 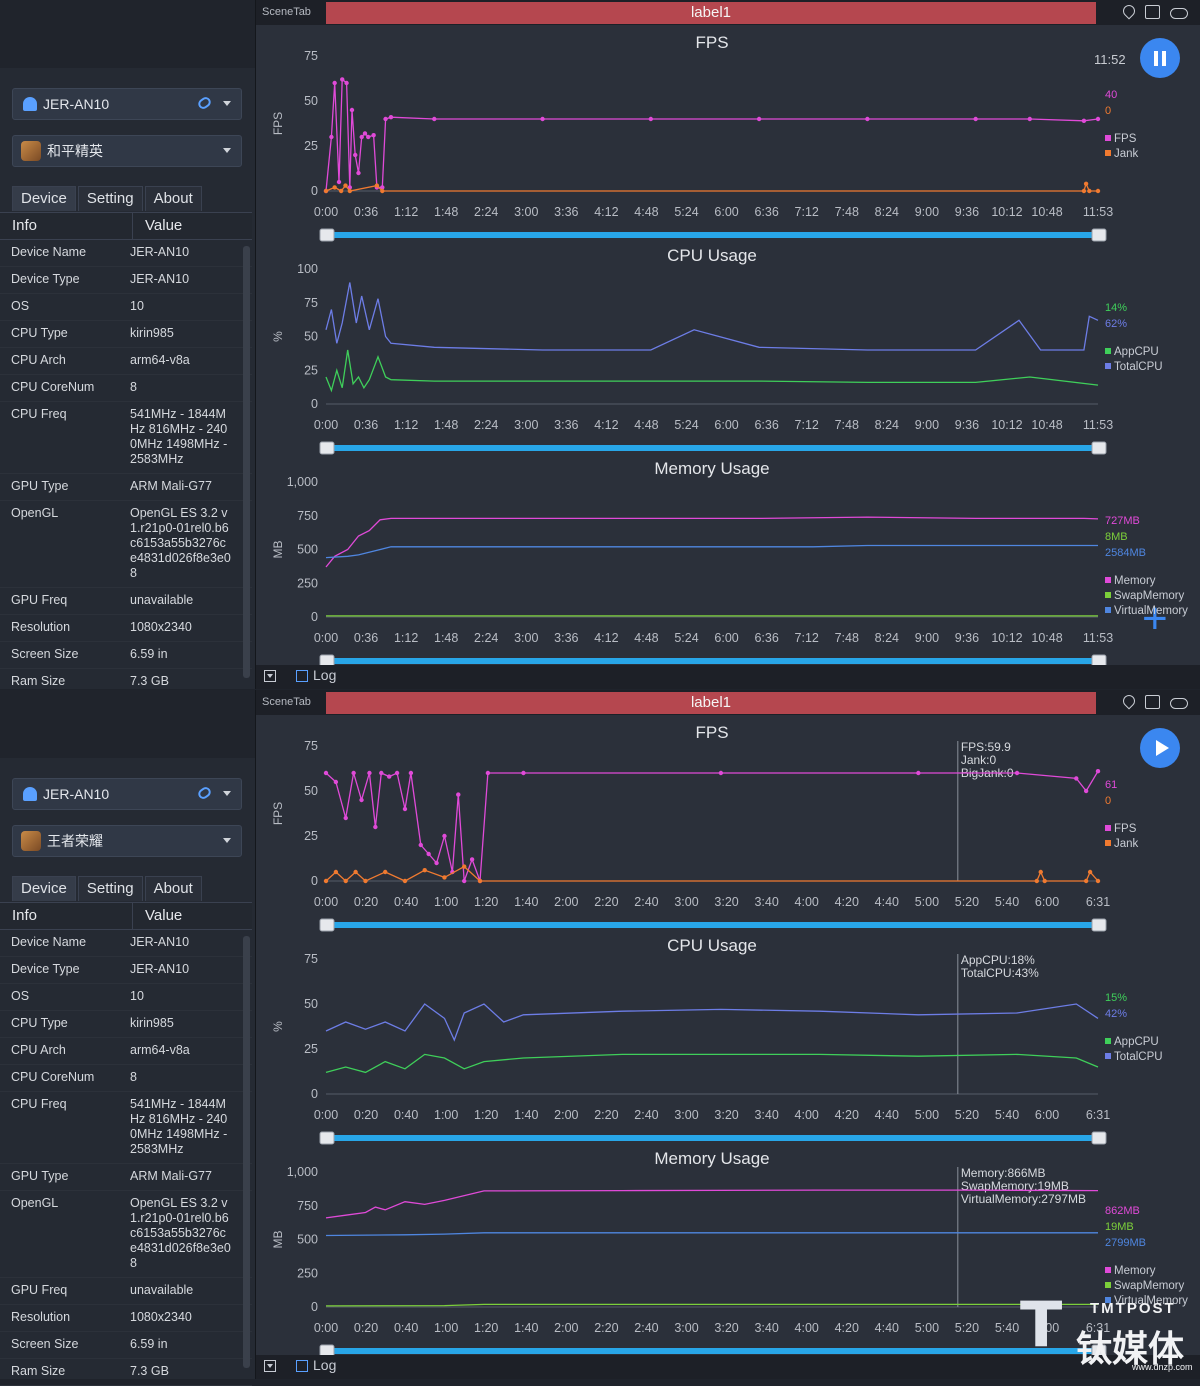 I want to click on x-tick-label: 4:20, so click(x=847, y=1115).